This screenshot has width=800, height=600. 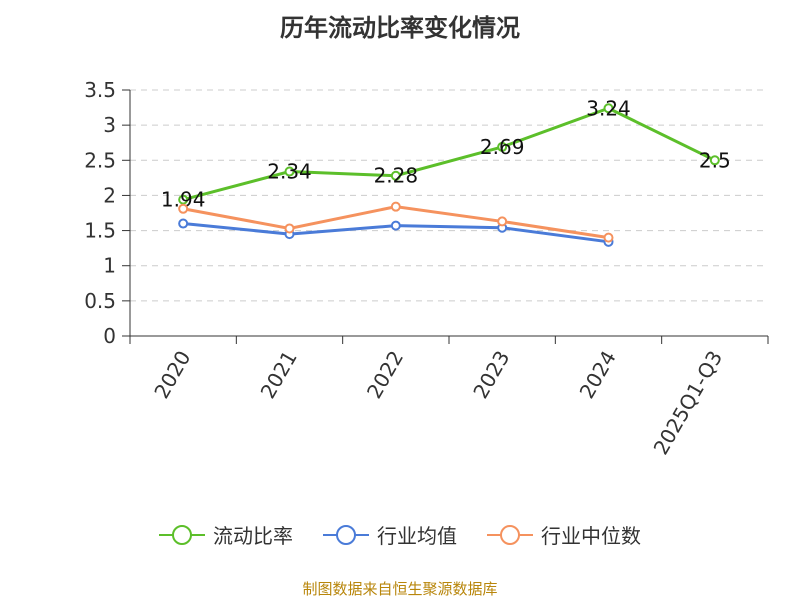 I want to click on data-label: 3.24, so click(x=608, y=108).